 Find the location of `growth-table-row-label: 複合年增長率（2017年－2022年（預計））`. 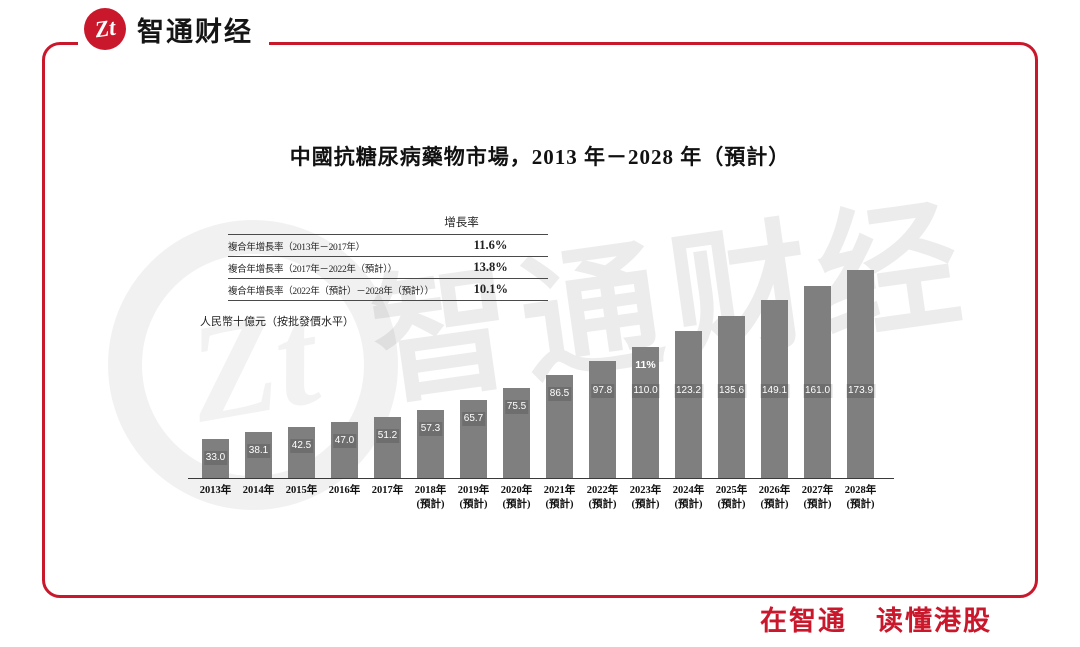

growth-table-row-label: 複合年增長率（2017年－2022年（預計）） is located at coordinates (312, 269).